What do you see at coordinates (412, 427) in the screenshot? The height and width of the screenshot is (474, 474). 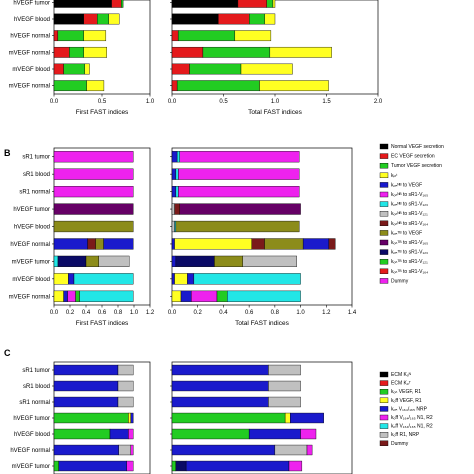 I see `legend-label-C-6: kₒff V₁₆₄/₁₆₅ N1, R2` at bounding box center [412, 427].